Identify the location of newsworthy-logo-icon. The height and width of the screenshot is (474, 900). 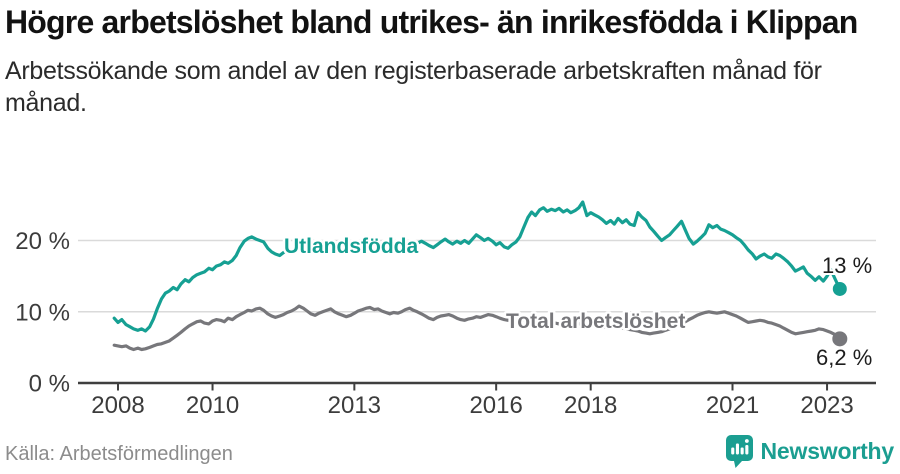
(739, 451).